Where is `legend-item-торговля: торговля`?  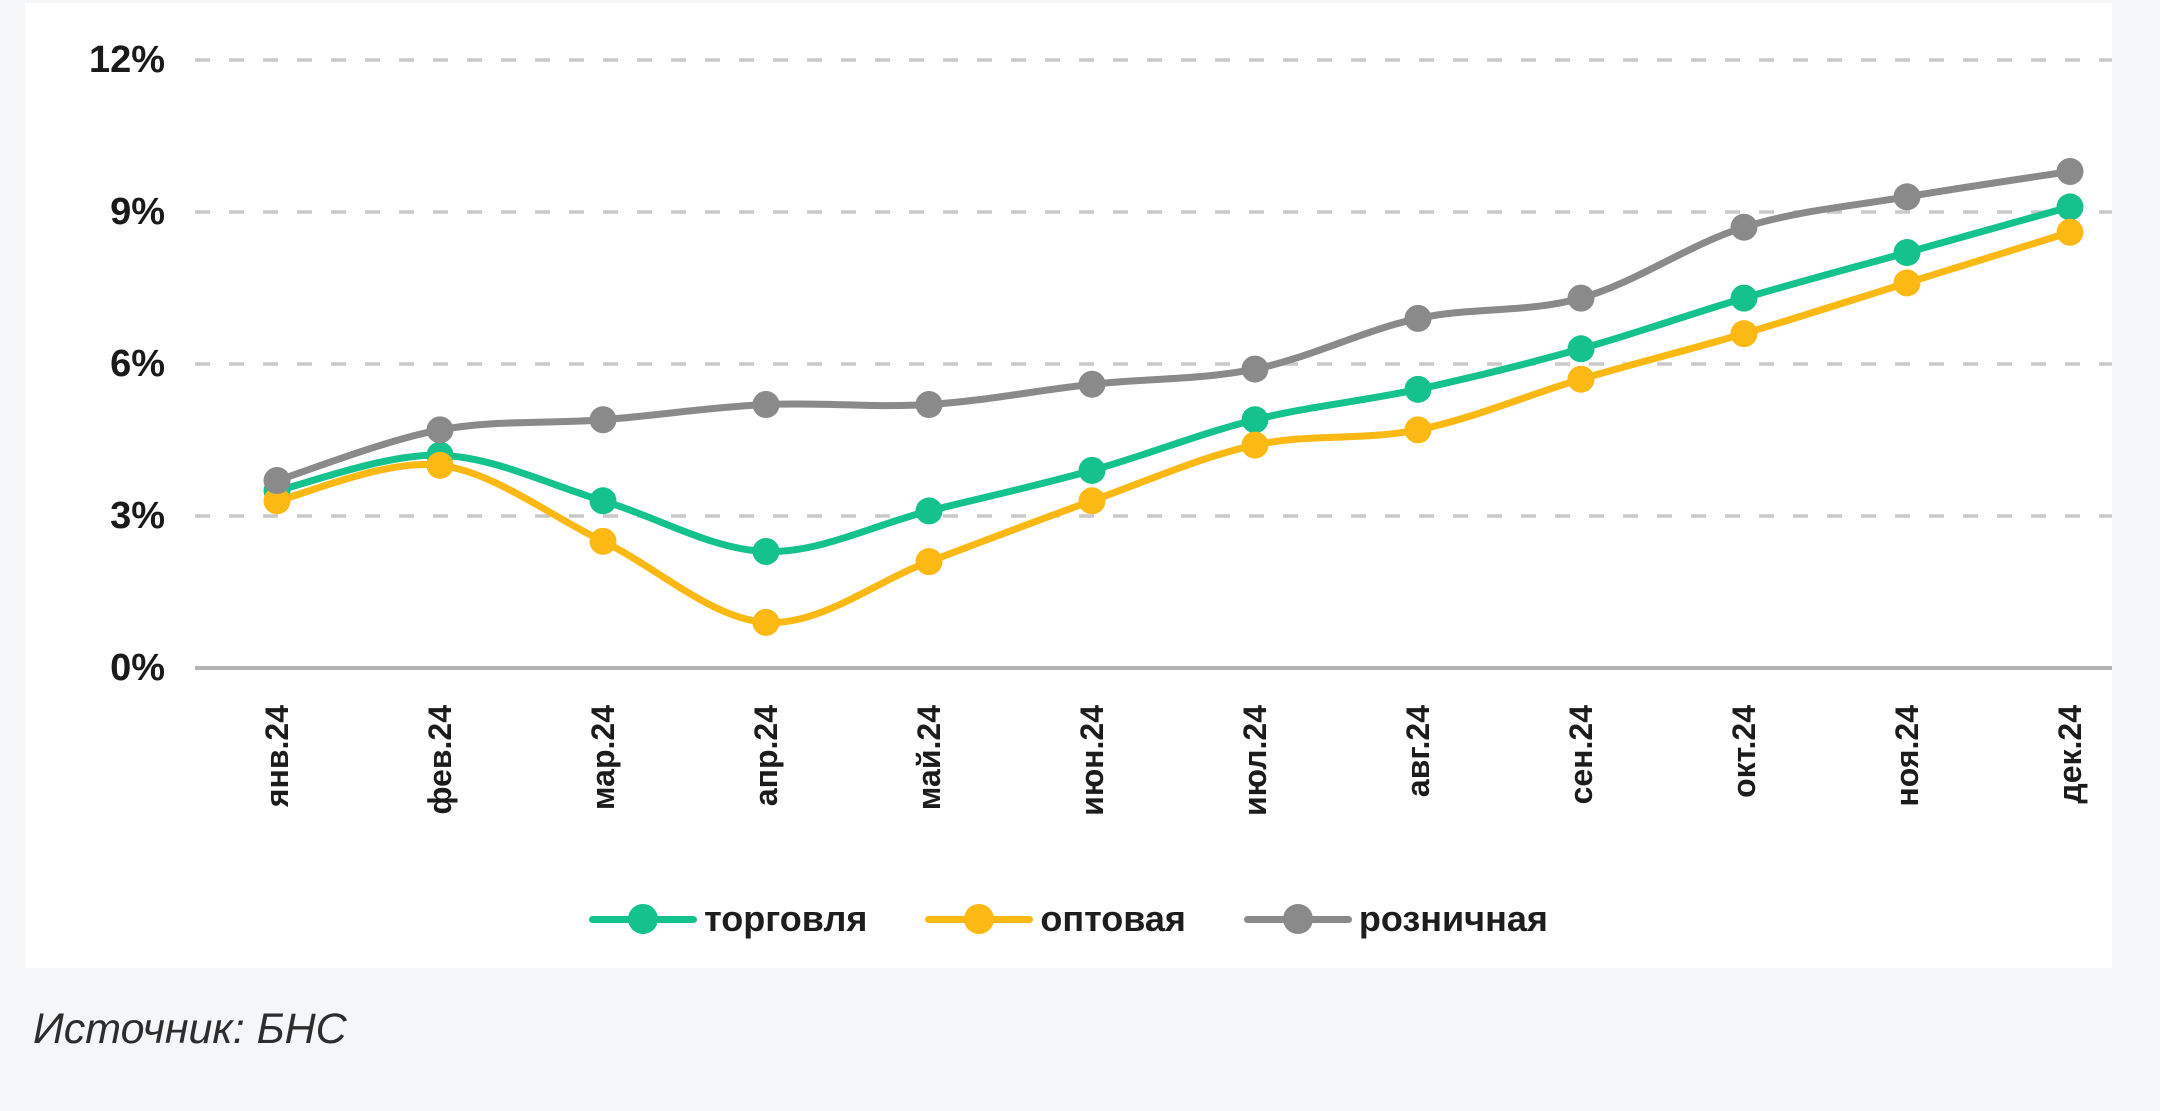 legend-item-торговля: торговля is located at coordinates (728, 919).